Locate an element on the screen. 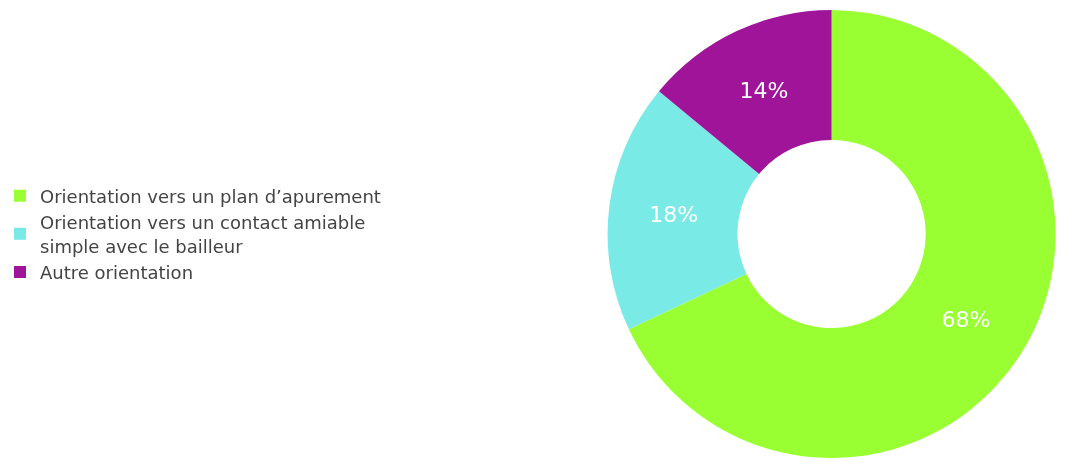  legend-label: Orientation vers un contact amiable simple avec le bailleur is located at coordinates (203, 234).